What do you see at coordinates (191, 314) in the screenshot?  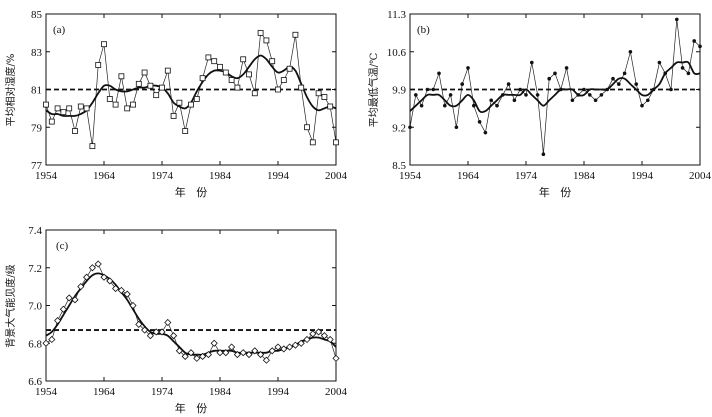 I see `smoothed-curve` at bounding box center [191, 314].